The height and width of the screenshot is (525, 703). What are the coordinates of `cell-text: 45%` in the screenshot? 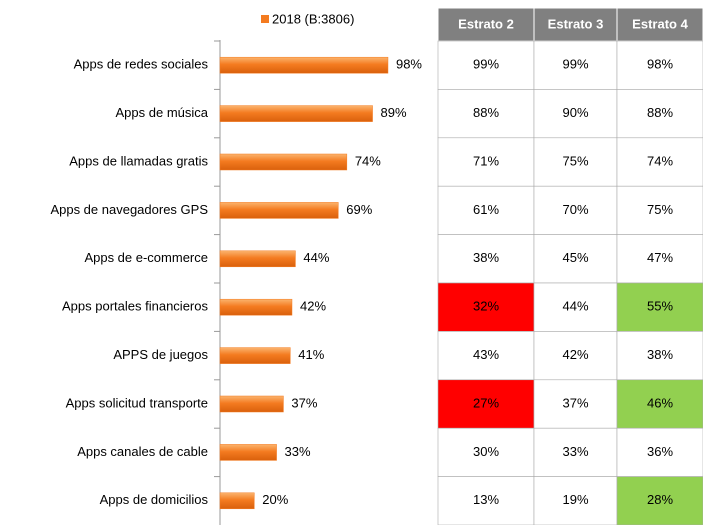 It's located at (575, 257).